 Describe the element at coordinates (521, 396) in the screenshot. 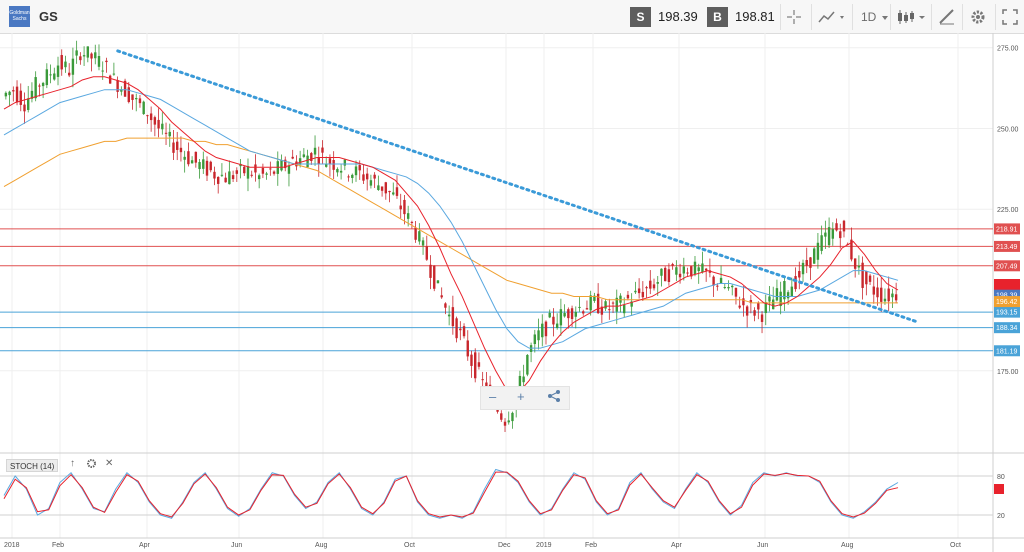

I see `zoom-in-button: +` at that location.